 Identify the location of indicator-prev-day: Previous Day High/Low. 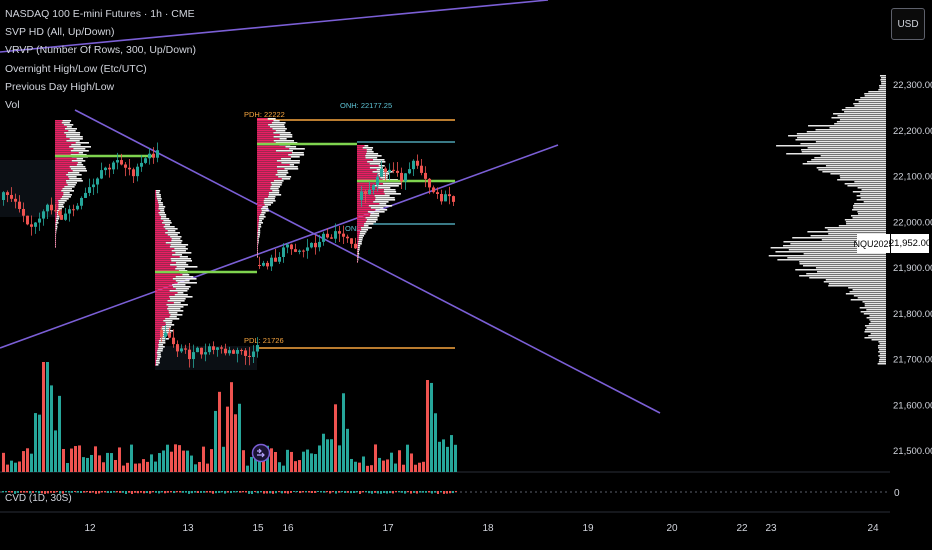
(60, 86).